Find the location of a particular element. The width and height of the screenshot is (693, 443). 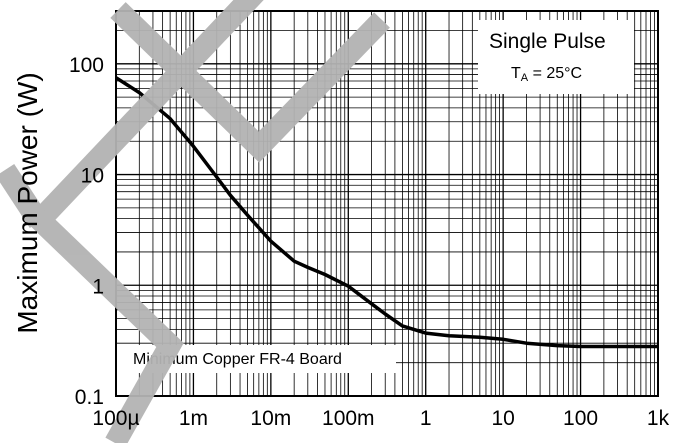

legend-condition: TA = 25°C is located at coordinates (546, 74).